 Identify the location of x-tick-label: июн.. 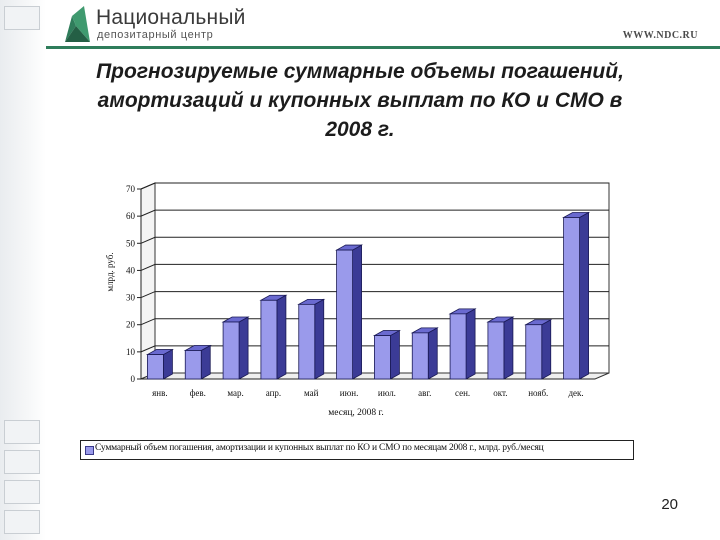
(349, 393).